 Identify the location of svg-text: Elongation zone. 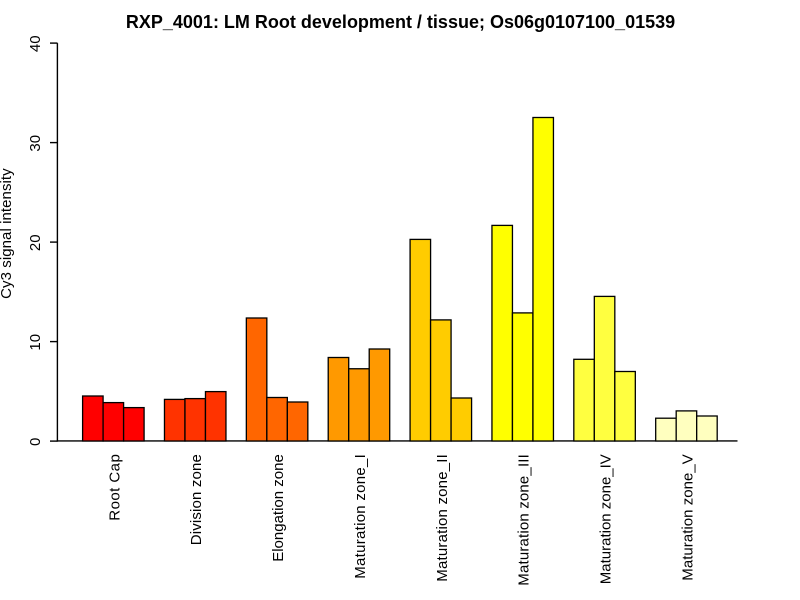
(278, 508).